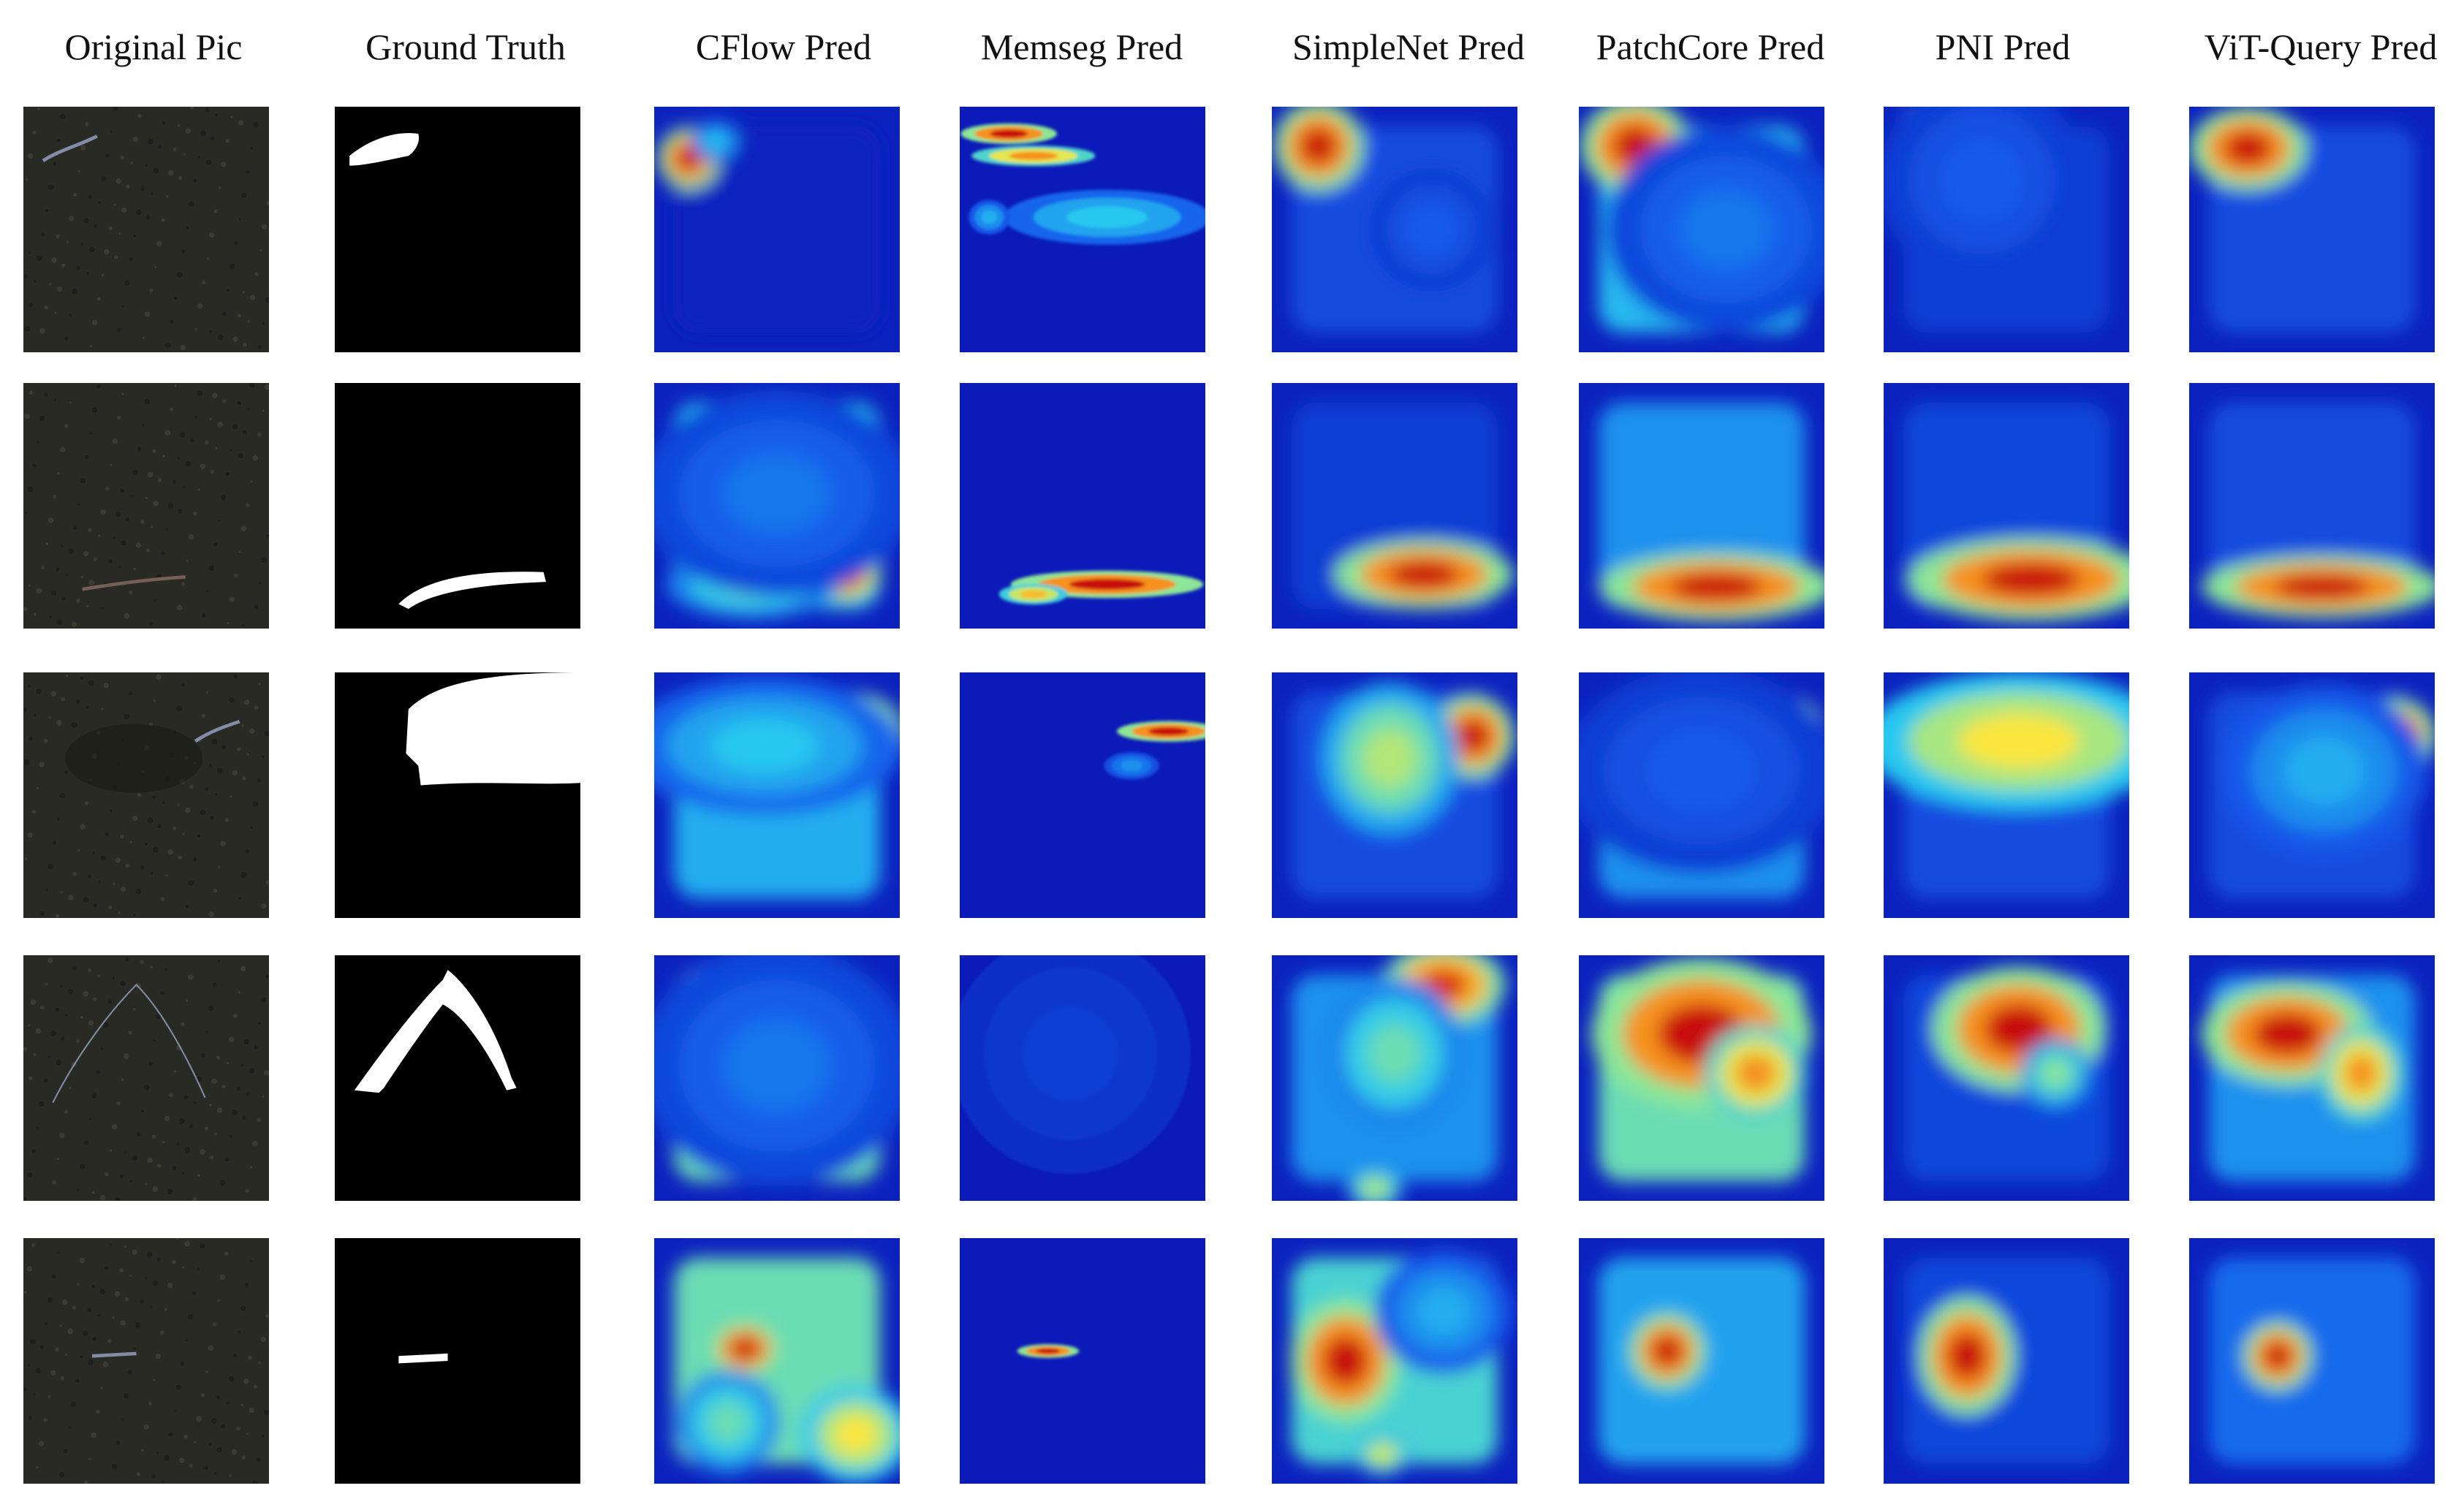  What do you see at coordinates (1081, 46) in the screenshot?
I see `column-header: Memseg Pred` at bounding box center [1081, 46].